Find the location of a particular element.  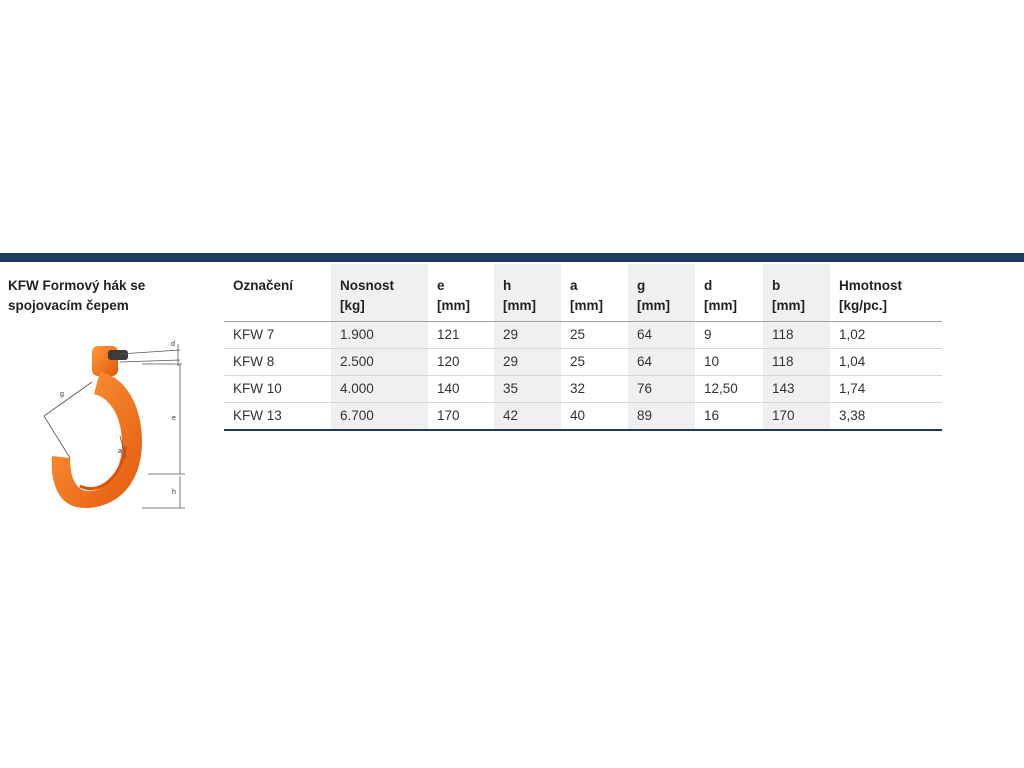

dimension-label-g: g is located at coordinates (62, 394).